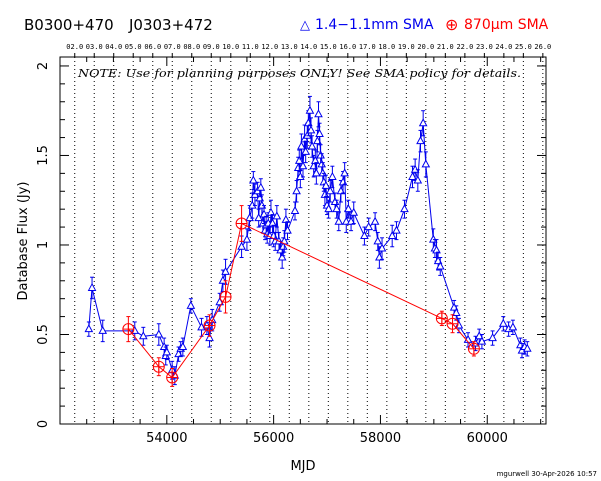 This screenshot has height=481, width=601. I want to click on footer-credit: mgurwell 30-Apr-2026 10:57, so click(547, 474).